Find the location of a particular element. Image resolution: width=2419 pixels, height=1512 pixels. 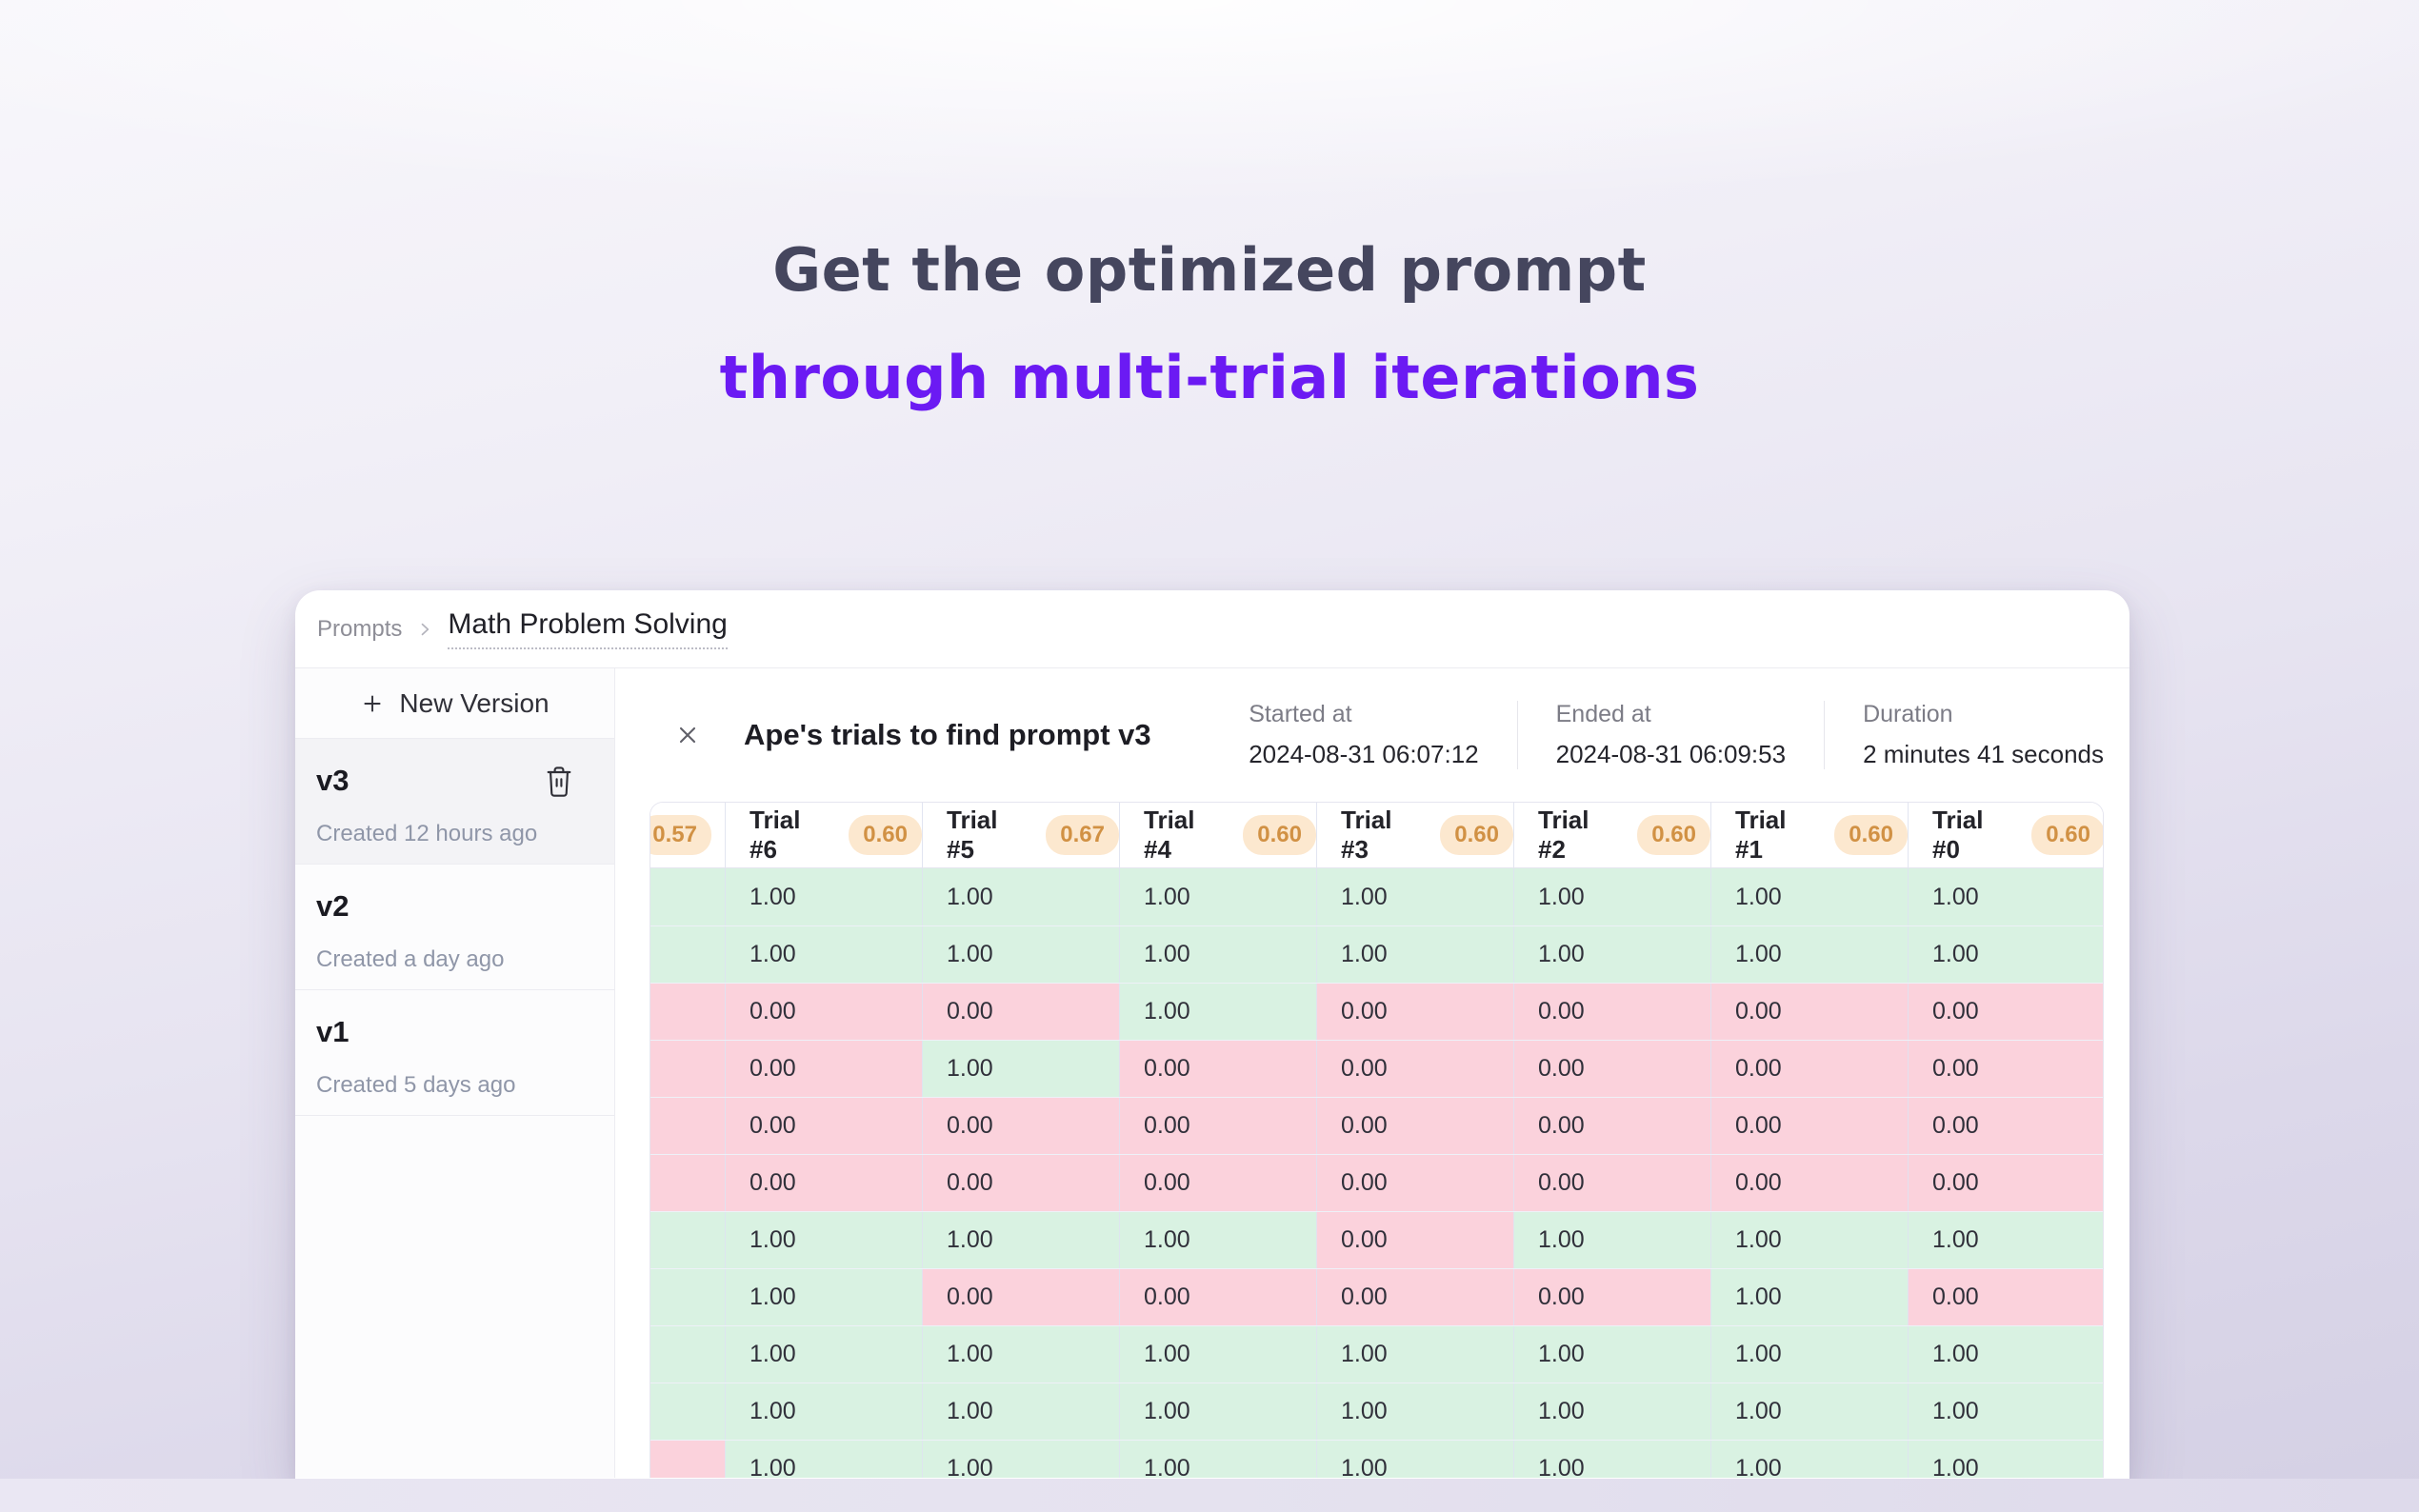

trial-column-label: Trial #2 is located at coordinates (1563, 835).